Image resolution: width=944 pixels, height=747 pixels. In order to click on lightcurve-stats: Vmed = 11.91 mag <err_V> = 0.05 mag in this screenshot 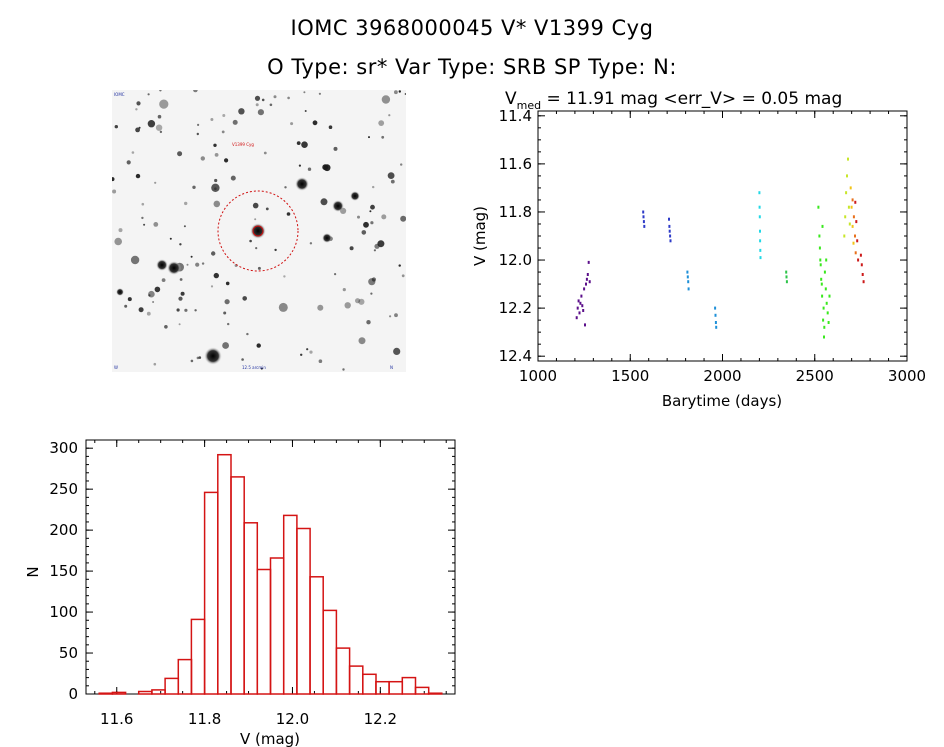, I will do `click(673, 100)`.